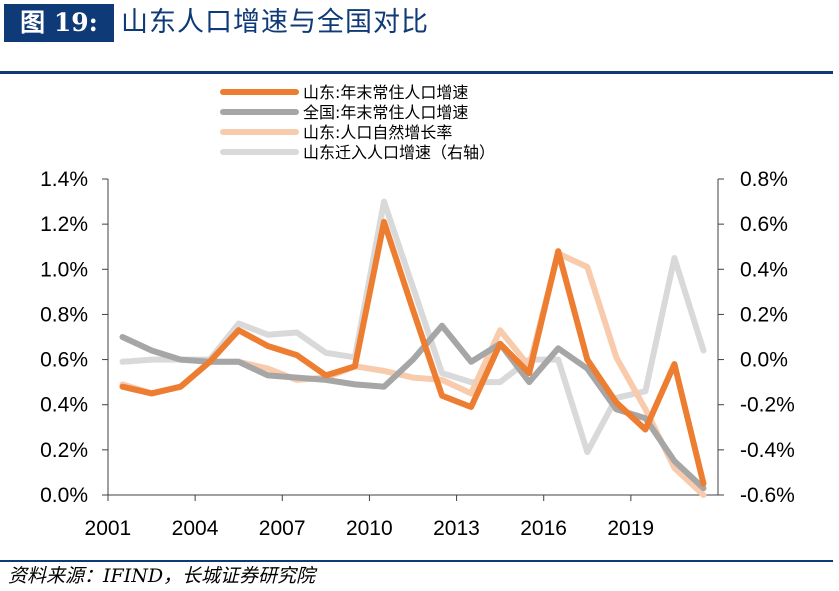  What do you see at coordinates (162, 576) in the screenshot?
I see `source-note: 资料来源：IFIND，长城证券研究院` at bounding box center [162, 576].